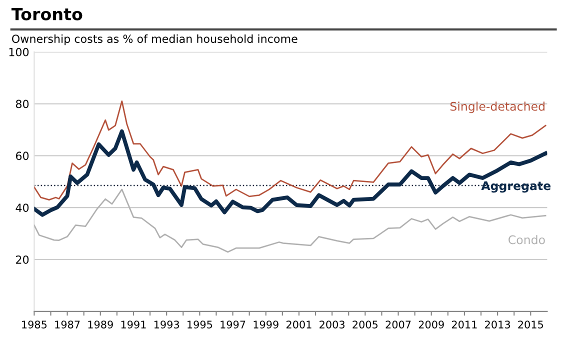 The height and width of the screenshot is (346, 570). I want to click on y-tick-label: 100, so click(19, 52).